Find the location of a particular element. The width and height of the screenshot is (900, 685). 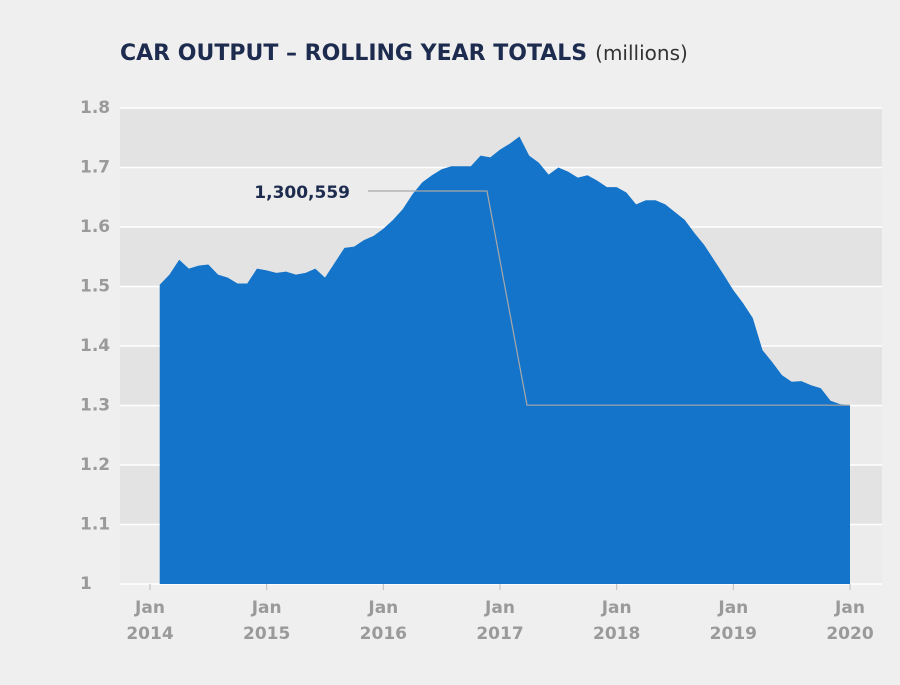

y-tick-label: 1.3 is located at coordinates (95, 406).